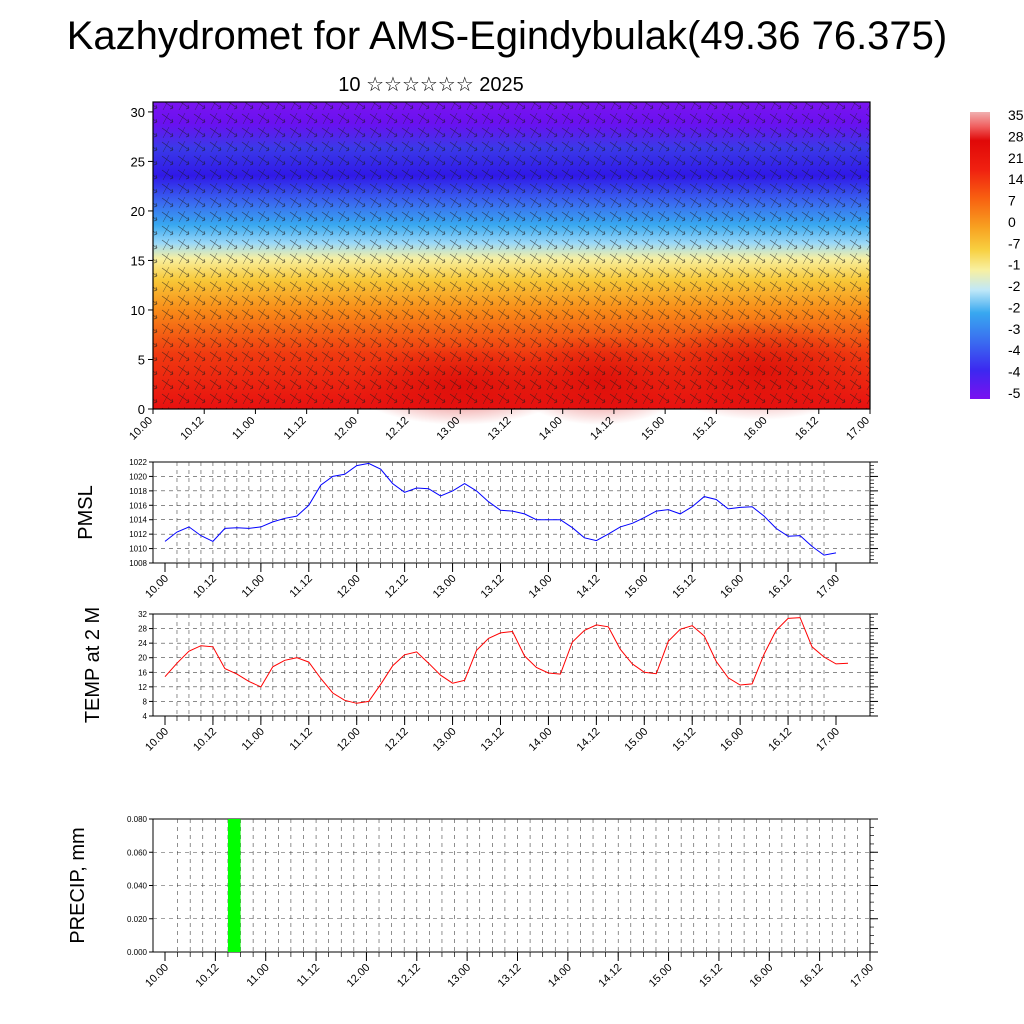 This screenshot has width=1024, height=1024. Describe the element at coordinates (142, 687) in the screenshot. I see `y-tick-label: 12` at that location.